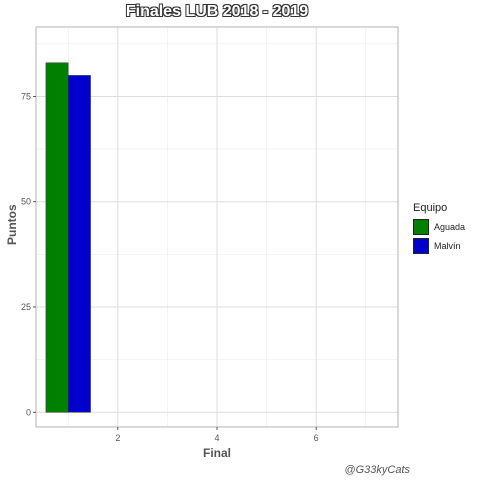 This screenshot has height=480, width=480. What do you see at coordinates (216, 453) in the screenshot?
I see `x-axis-label: Final` at bounding box center [216, 453].